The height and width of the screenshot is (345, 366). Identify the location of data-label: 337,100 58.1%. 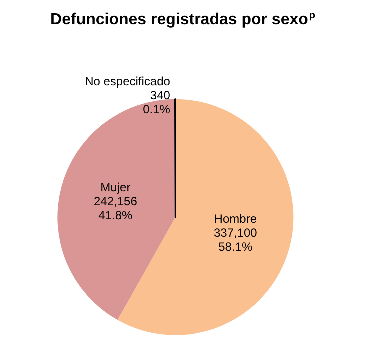
(236, 240).